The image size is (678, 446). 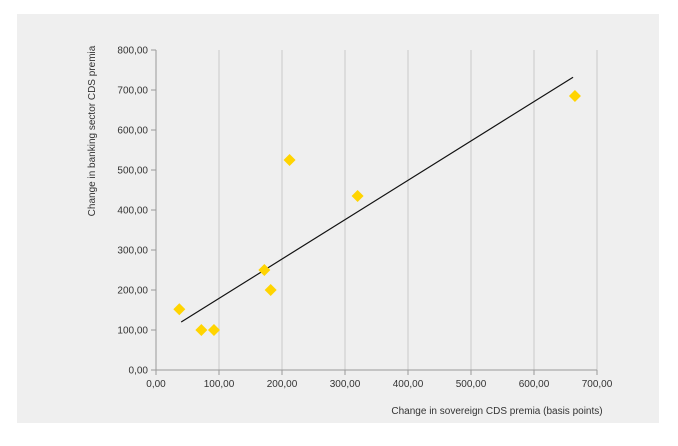 What do you see at coordinates (132, 331) in the screenshot?
I see `y-tick-label: 100,00` at bounding box center [132, 331].